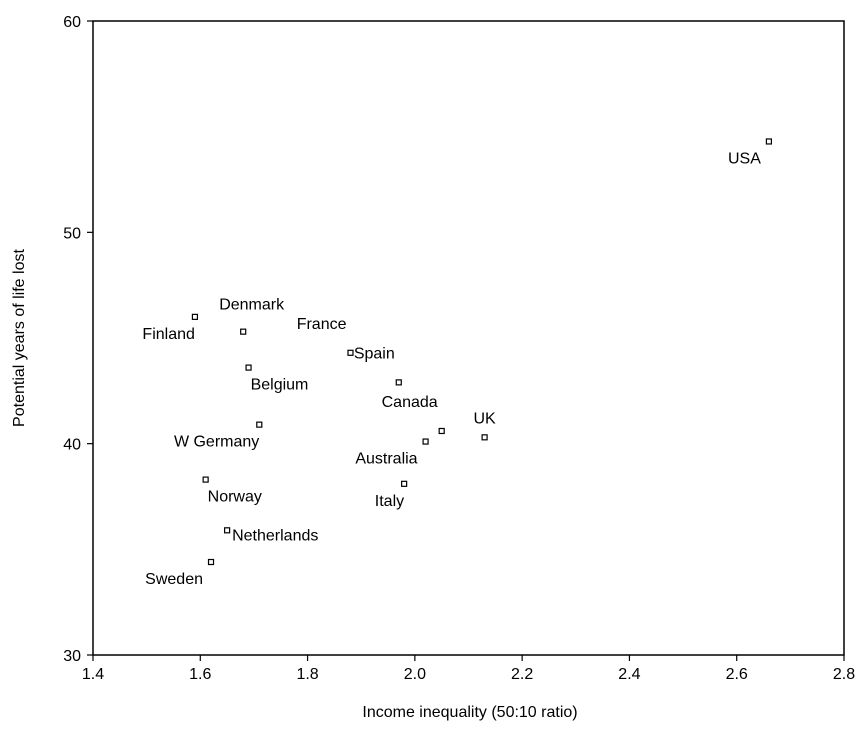 Image resolution: width=860 pixels, height=756 pixels. I want to click on data-point-label: Denmark, so click(252, 305).